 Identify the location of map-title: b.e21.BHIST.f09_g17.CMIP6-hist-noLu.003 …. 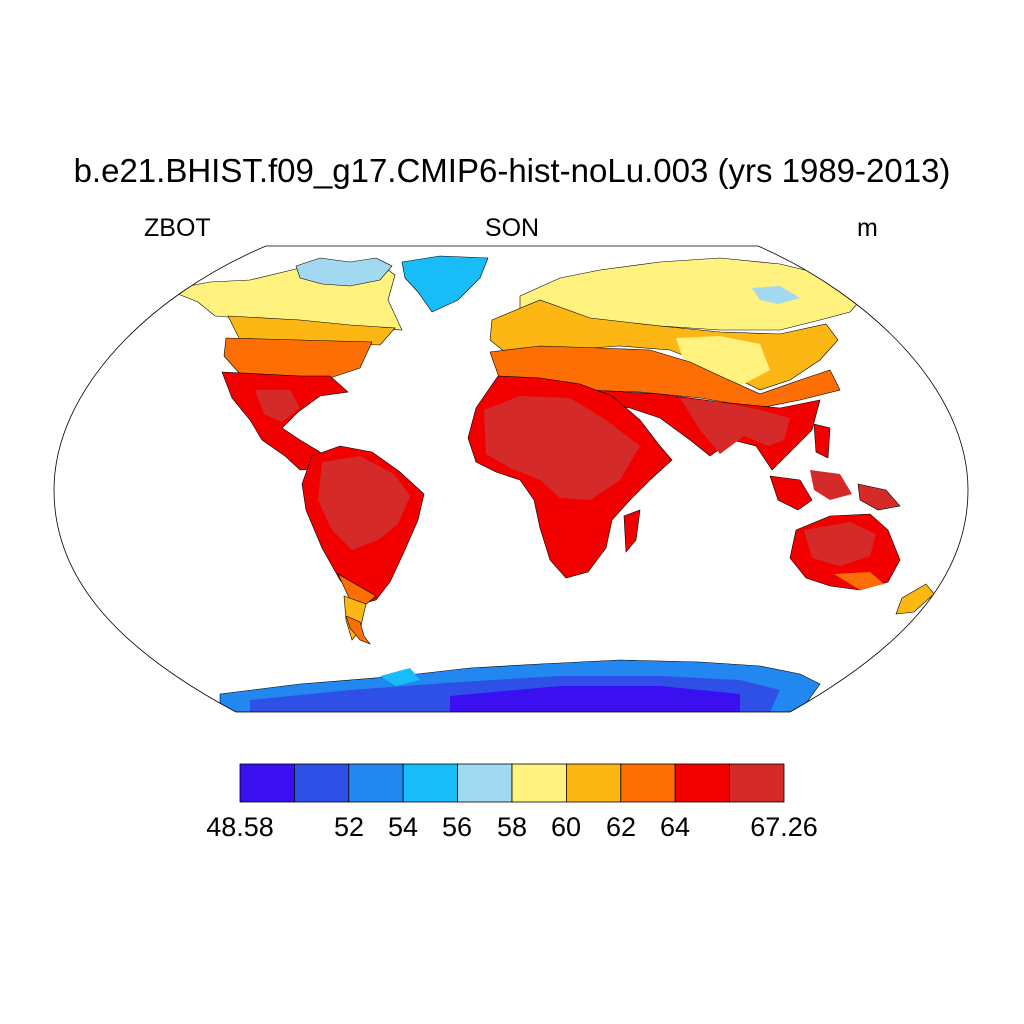
(512, 170).